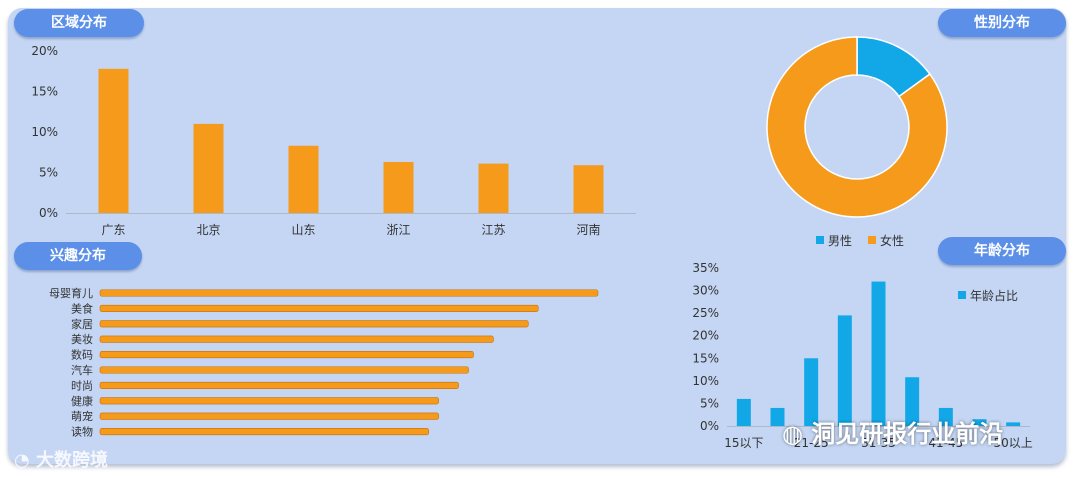 The image size is (1080, 478). What do you see at coordinates (71, 293) in the screenshot?
I see `interest-y-label: 母婴育儿` at bounding box center [71, 293].